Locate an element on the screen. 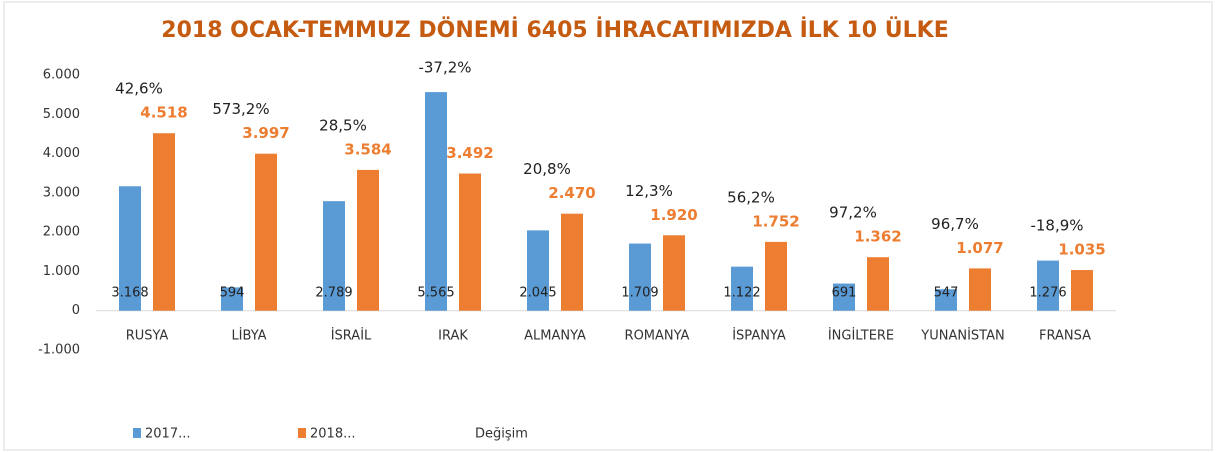  value-label: 2.045 is located at coordinates (537, 293).